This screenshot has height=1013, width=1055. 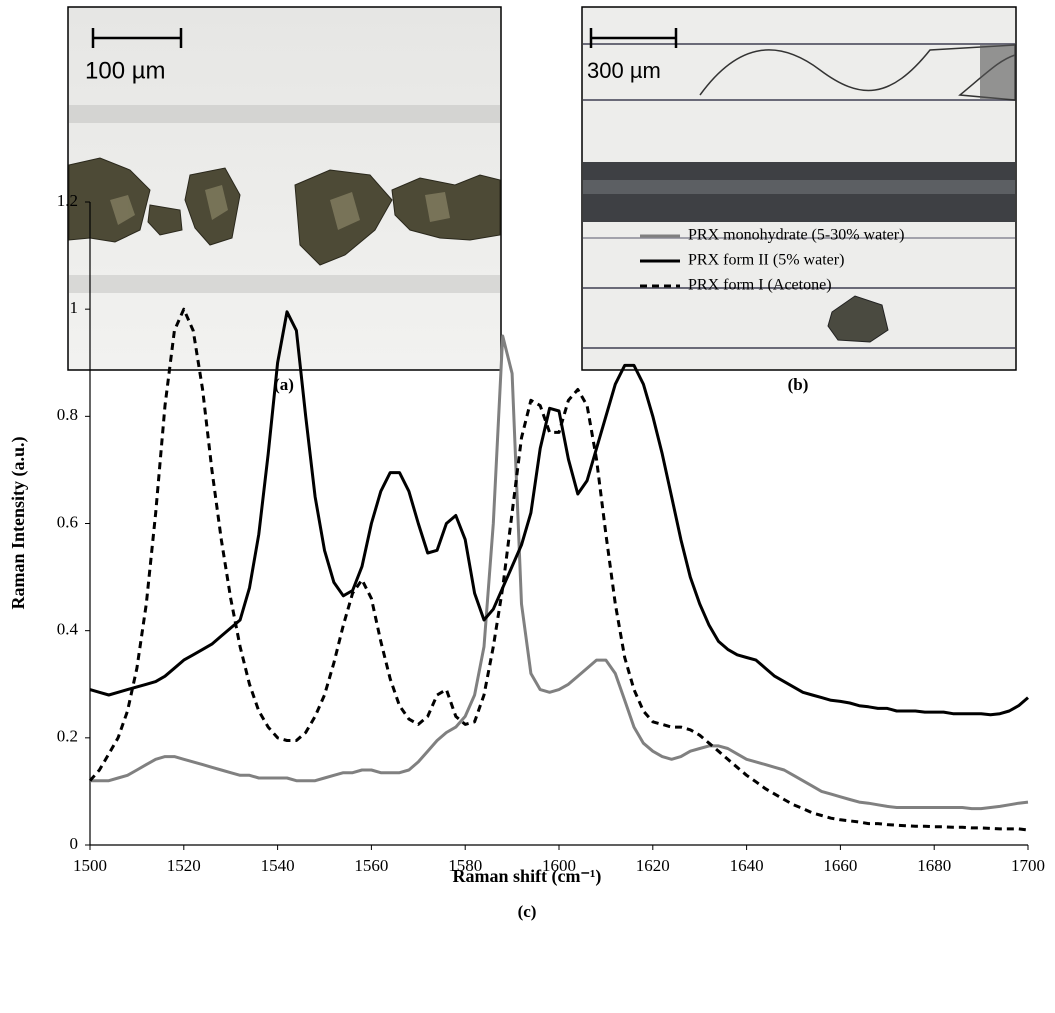 I want to click on x-tick-label: 1660, so click(x=840, y=865).